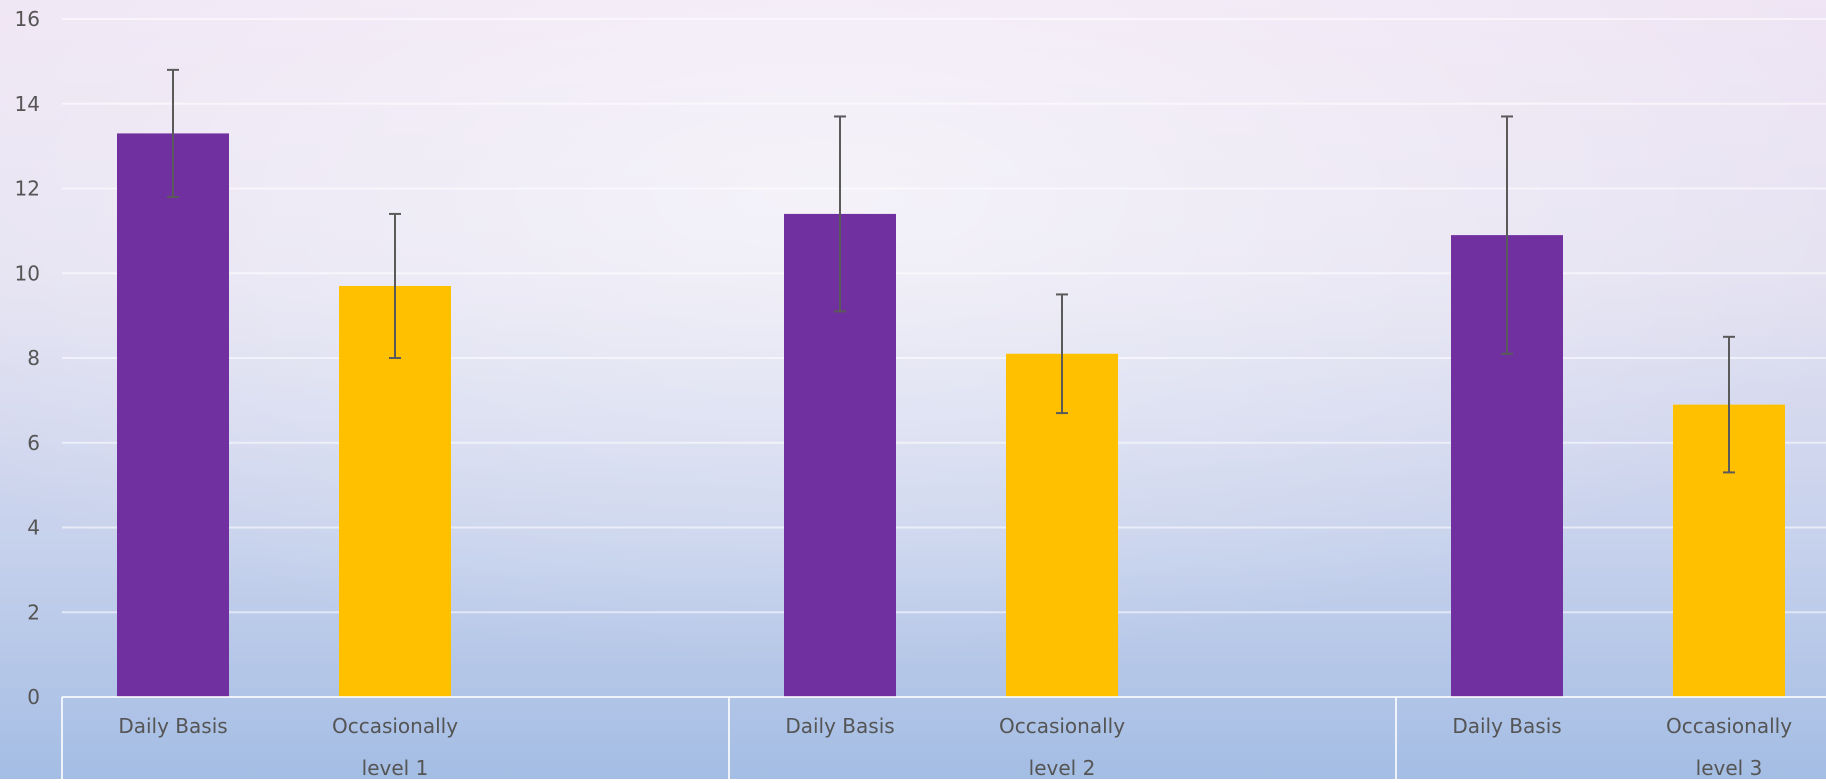  What do you see at coordinates (840, 214) in the screenshot?
I see `error-bar-level-2-daily-basis` at bounding box center [840, 214].